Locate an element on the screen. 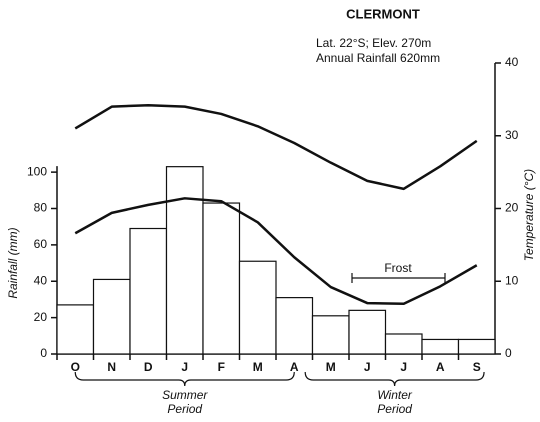 The image size is (540, 422). x-tick-label: O is located at coordinates (75, 367).